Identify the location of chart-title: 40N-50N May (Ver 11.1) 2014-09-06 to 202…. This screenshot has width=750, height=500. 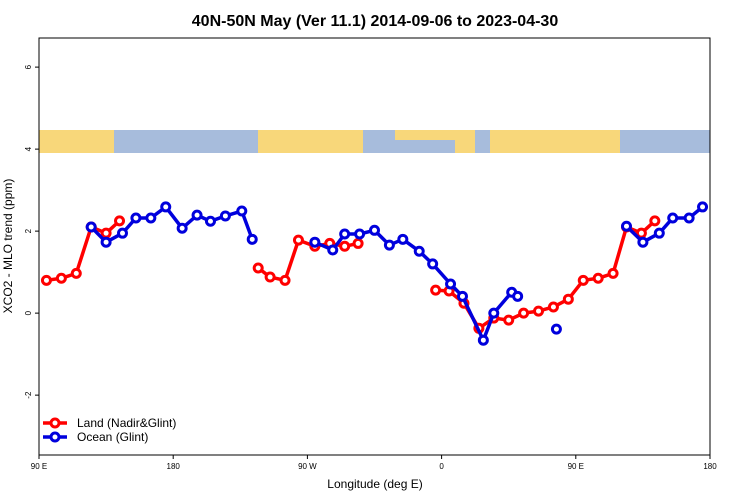
(375, 21).